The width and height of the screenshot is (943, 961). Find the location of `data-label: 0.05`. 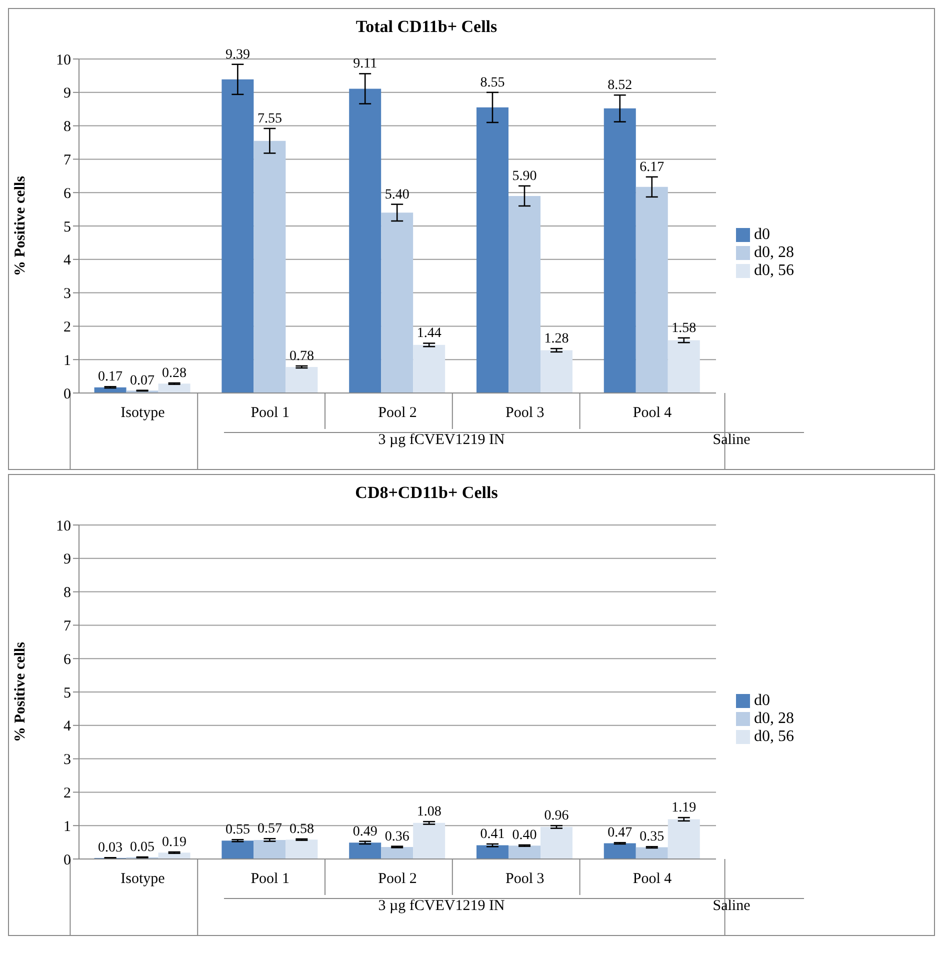

data-label: 0.05 is located at coordinates (142, 847).